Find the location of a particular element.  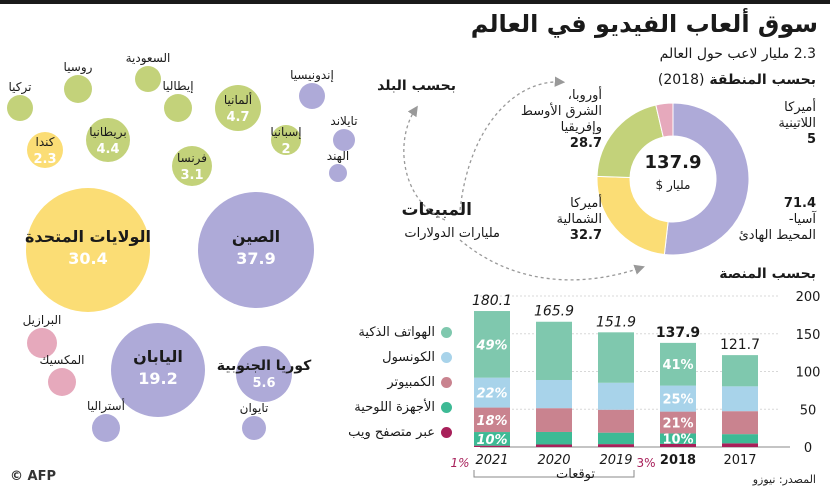

bubble-country: الصين 37.9 is located at coordinates (256, 250).